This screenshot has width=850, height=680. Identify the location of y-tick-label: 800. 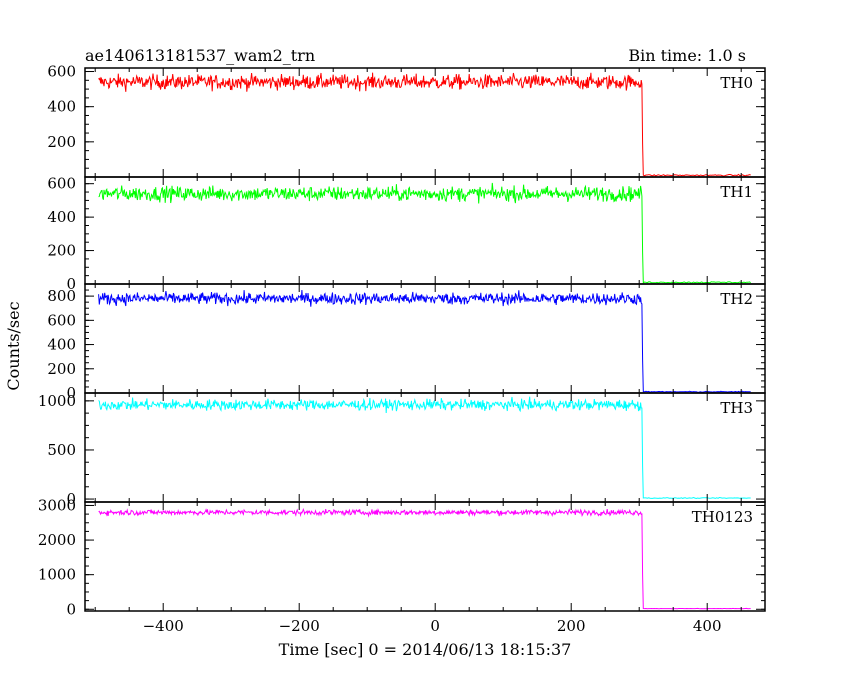
(61, 296).